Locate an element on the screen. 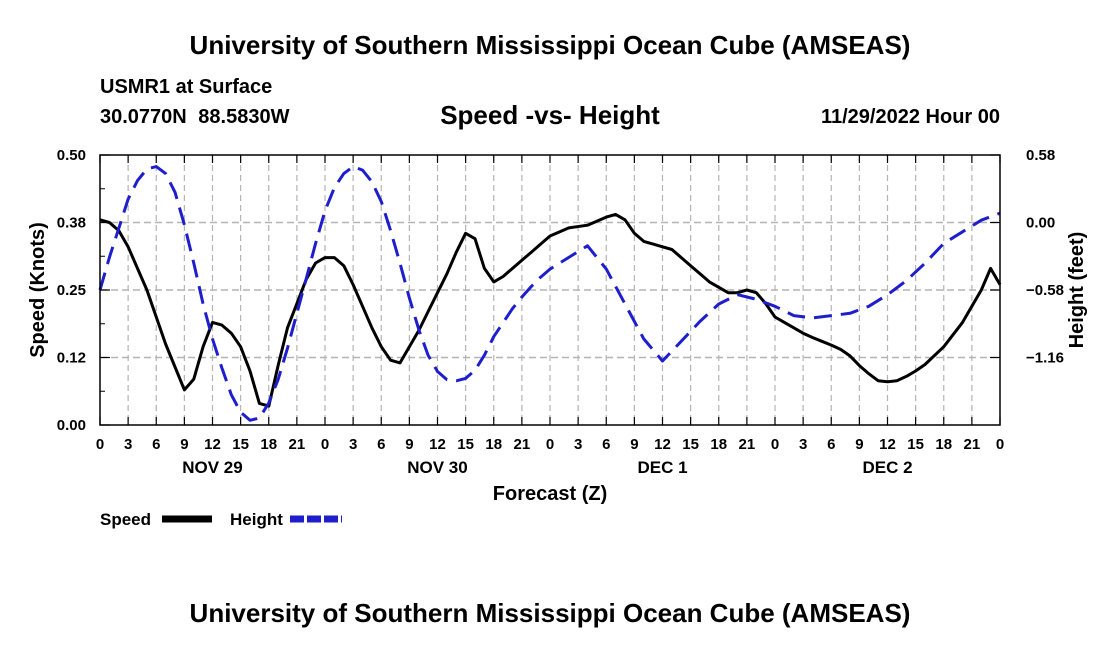  legend: Speed Height is located at coordinates (221, 519).